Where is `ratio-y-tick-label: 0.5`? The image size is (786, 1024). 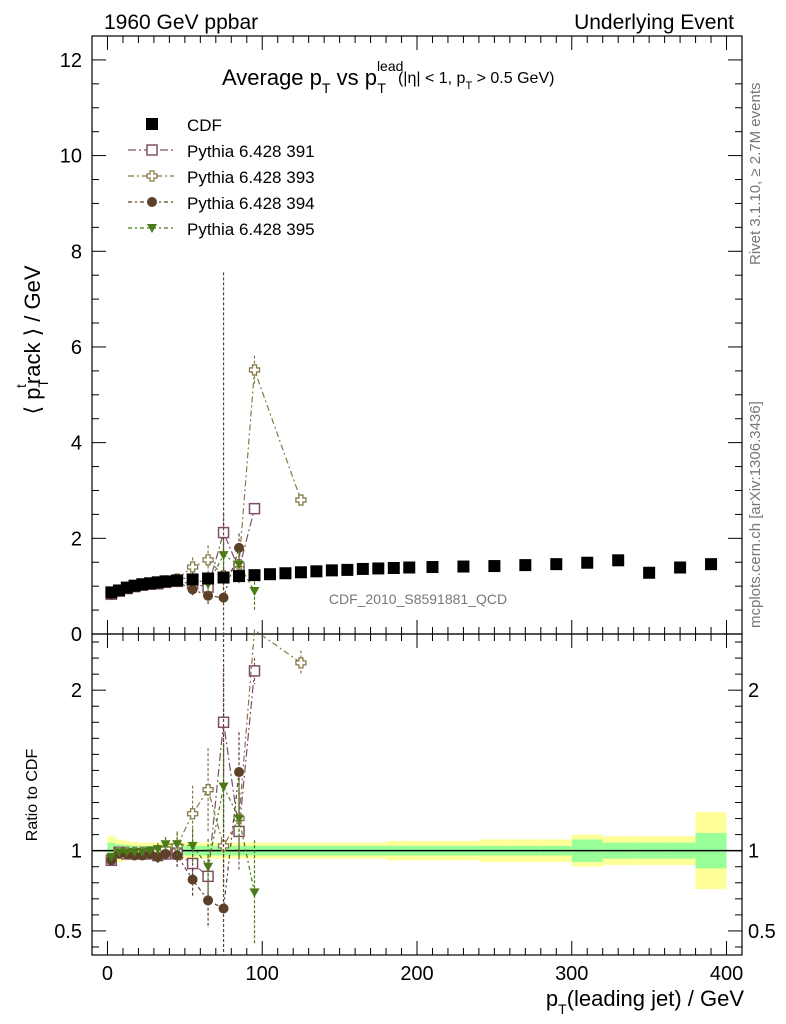 ratio-y-tick-label: 0.5 is located at coordinates (68, 932).